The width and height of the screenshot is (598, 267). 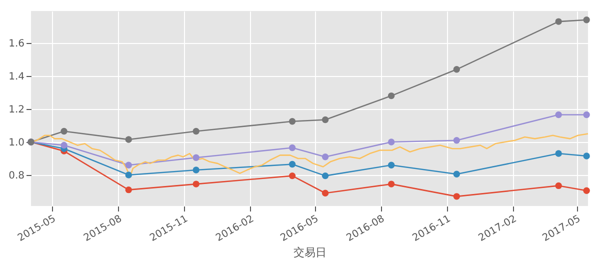 What do you see at coordinates (310, 253) in the screenshot?
I see `x-axis-title: 交易日` at bounding box center [310, 253].